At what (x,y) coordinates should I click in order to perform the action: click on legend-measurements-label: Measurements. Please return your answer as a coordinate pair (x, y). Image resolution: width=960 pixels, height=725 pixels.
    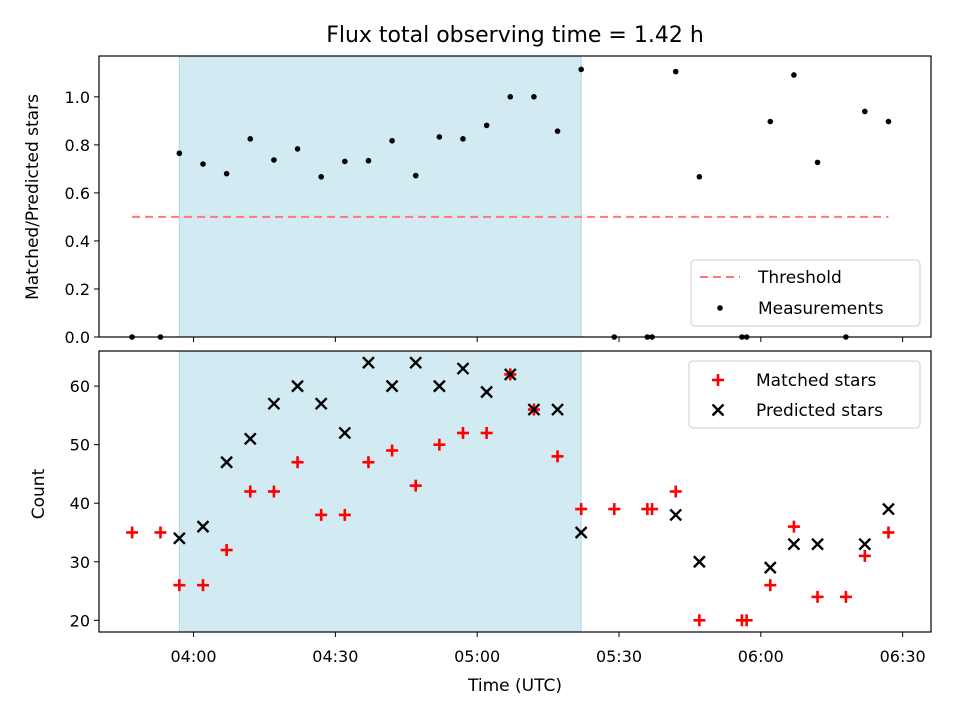
    Looking at the image, I should click on (821, 309).